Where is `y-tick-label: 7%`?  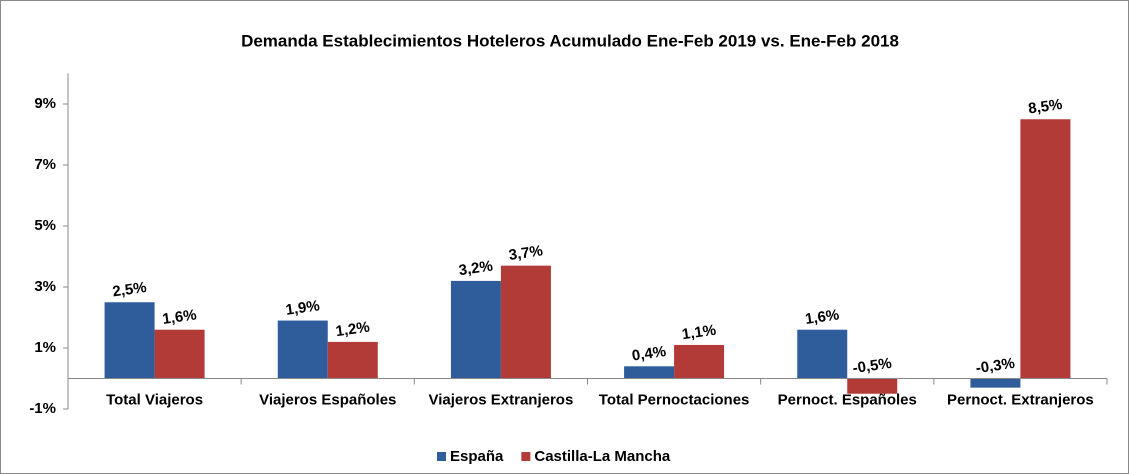 y-tick-label: 7% is located at coordinates (45, 164).